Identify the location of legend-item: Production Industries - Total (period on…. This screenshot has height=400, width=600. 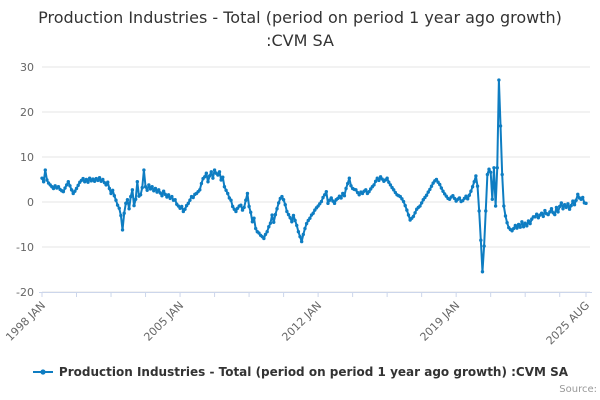
(300, 372).